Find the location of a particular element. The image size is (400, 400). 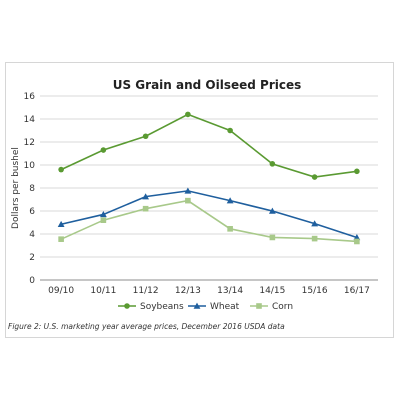

legend-item-soybeans: Soybeans is located at coordinates (151, 307).